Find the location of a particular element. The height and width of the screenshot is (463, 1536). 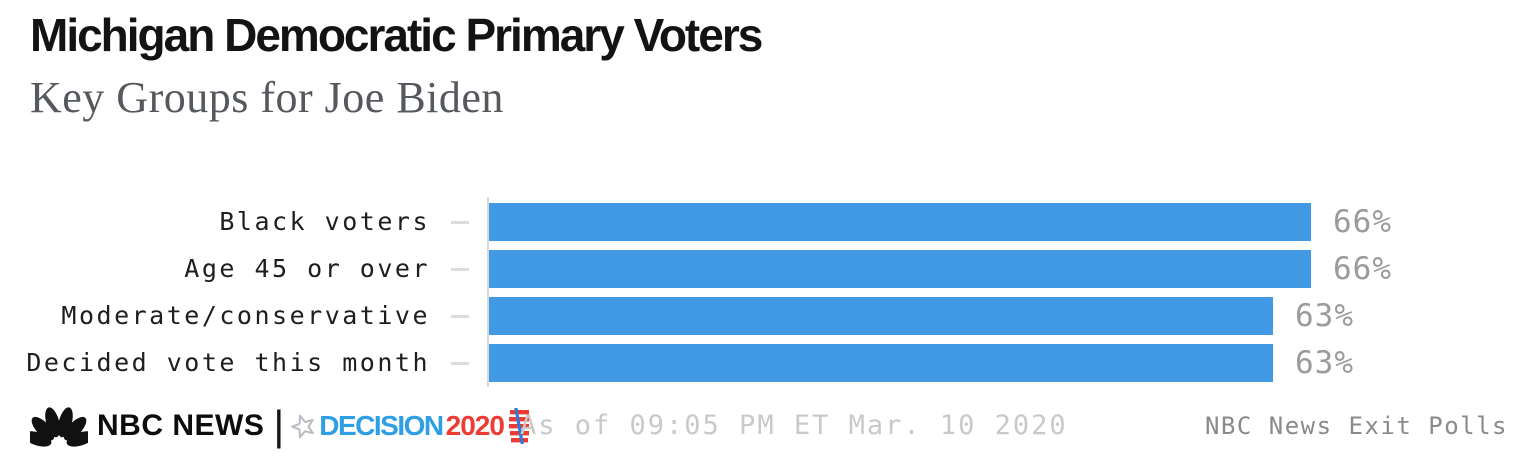

chart-row: Decided vote this month 63% is located at coordinates (768, 363).